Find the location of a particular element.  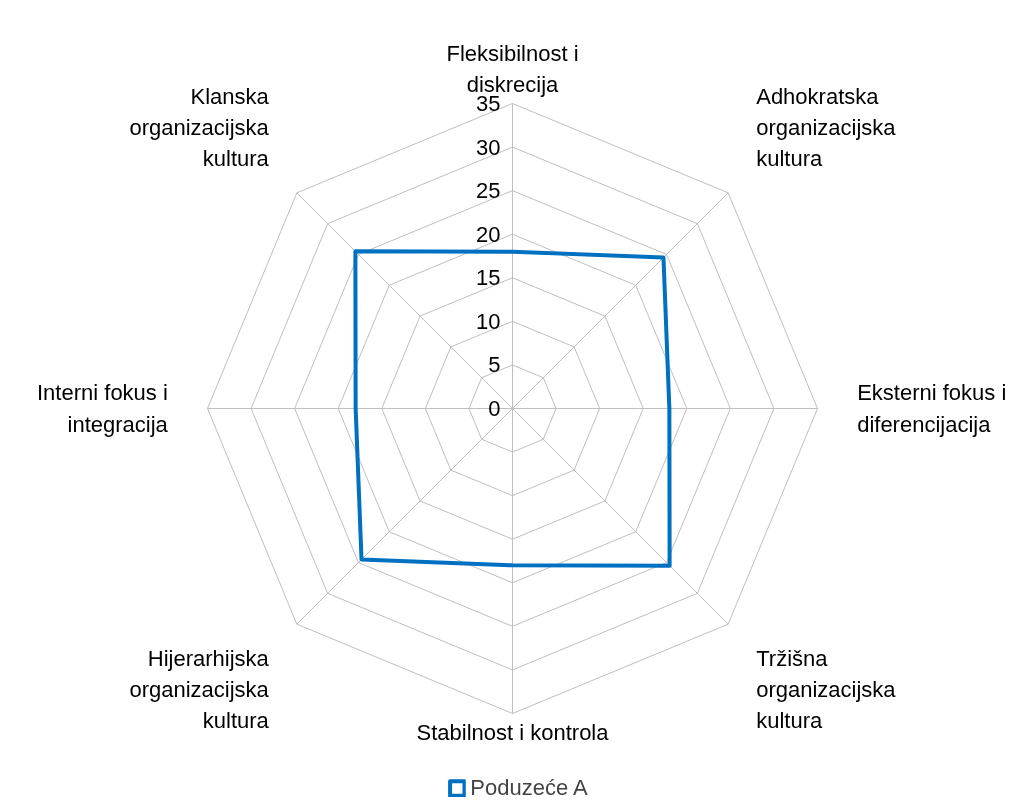

legend-label: Poduzeće A is located at coordinates (529, 788).